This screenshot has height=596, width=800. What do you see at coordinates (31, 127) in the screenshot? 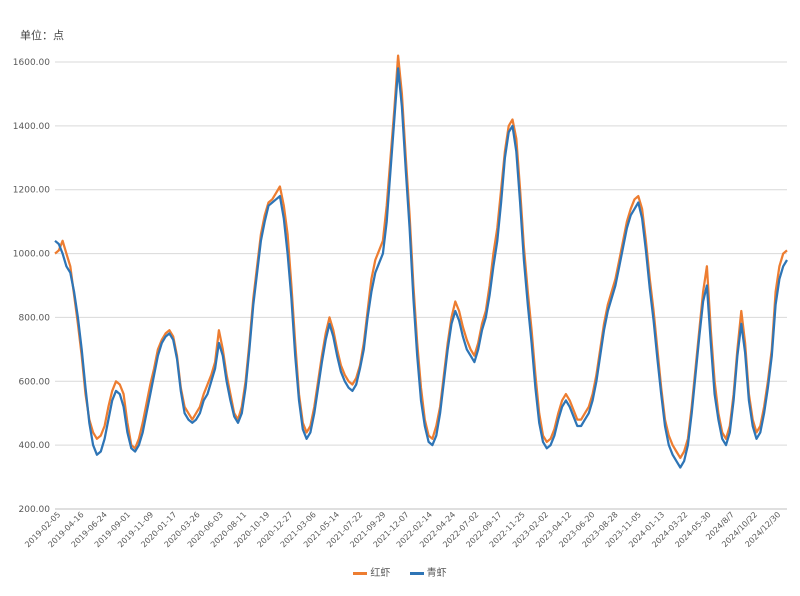
I see `y-tick-label: 1400.00` at bounding box center [31, 127].